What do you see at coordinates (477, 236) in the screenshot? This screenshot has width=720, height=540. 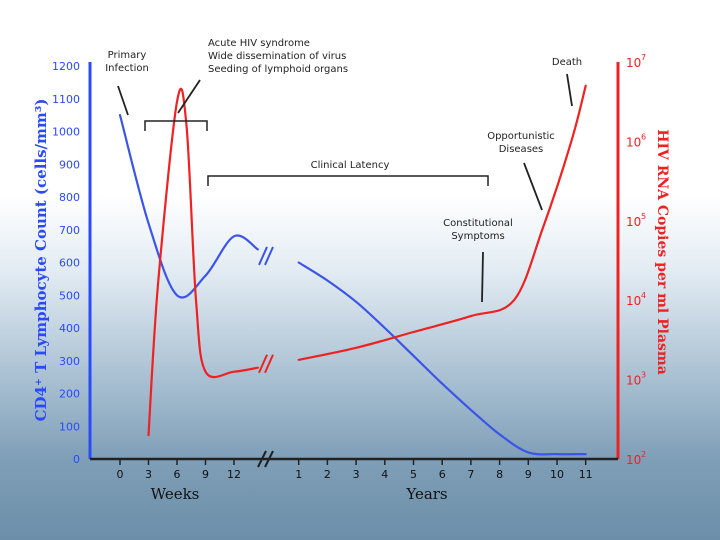 I see `annotation-constitutional: Symptoms` at bounding box center [477, 236].